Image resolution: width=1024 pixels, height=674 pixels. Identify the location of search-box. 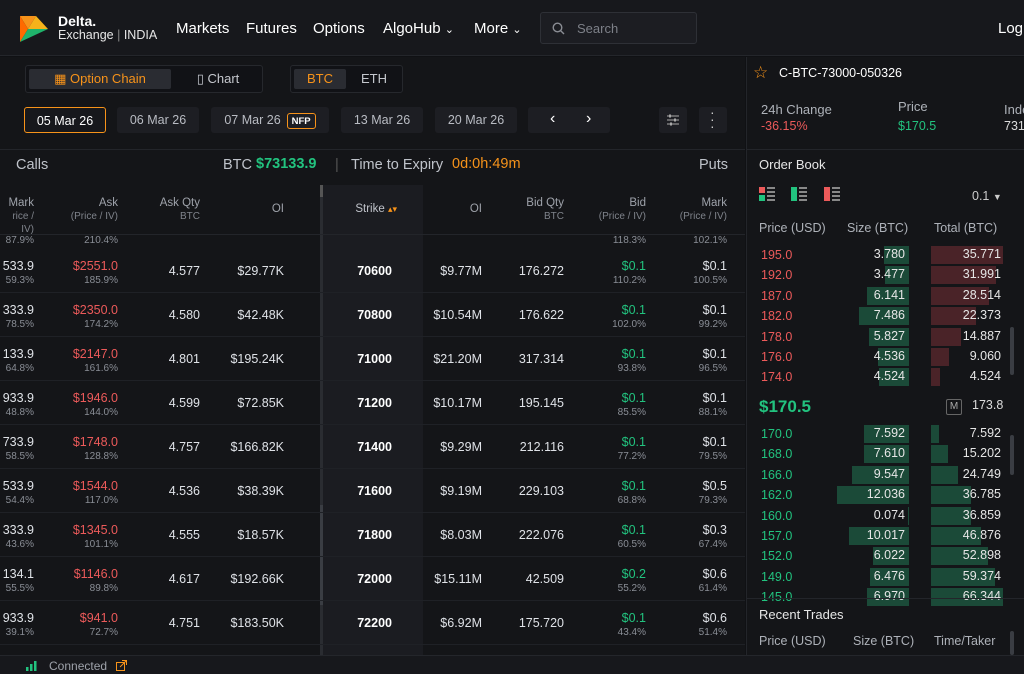
(618, 28).